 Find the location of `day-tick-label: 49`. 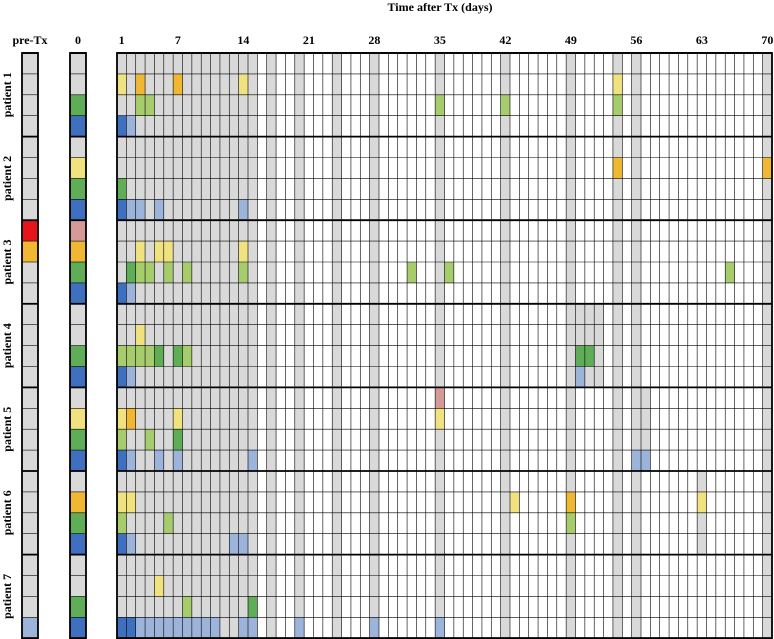

day-tick-label: 49 is located at coordinates (571, 40).